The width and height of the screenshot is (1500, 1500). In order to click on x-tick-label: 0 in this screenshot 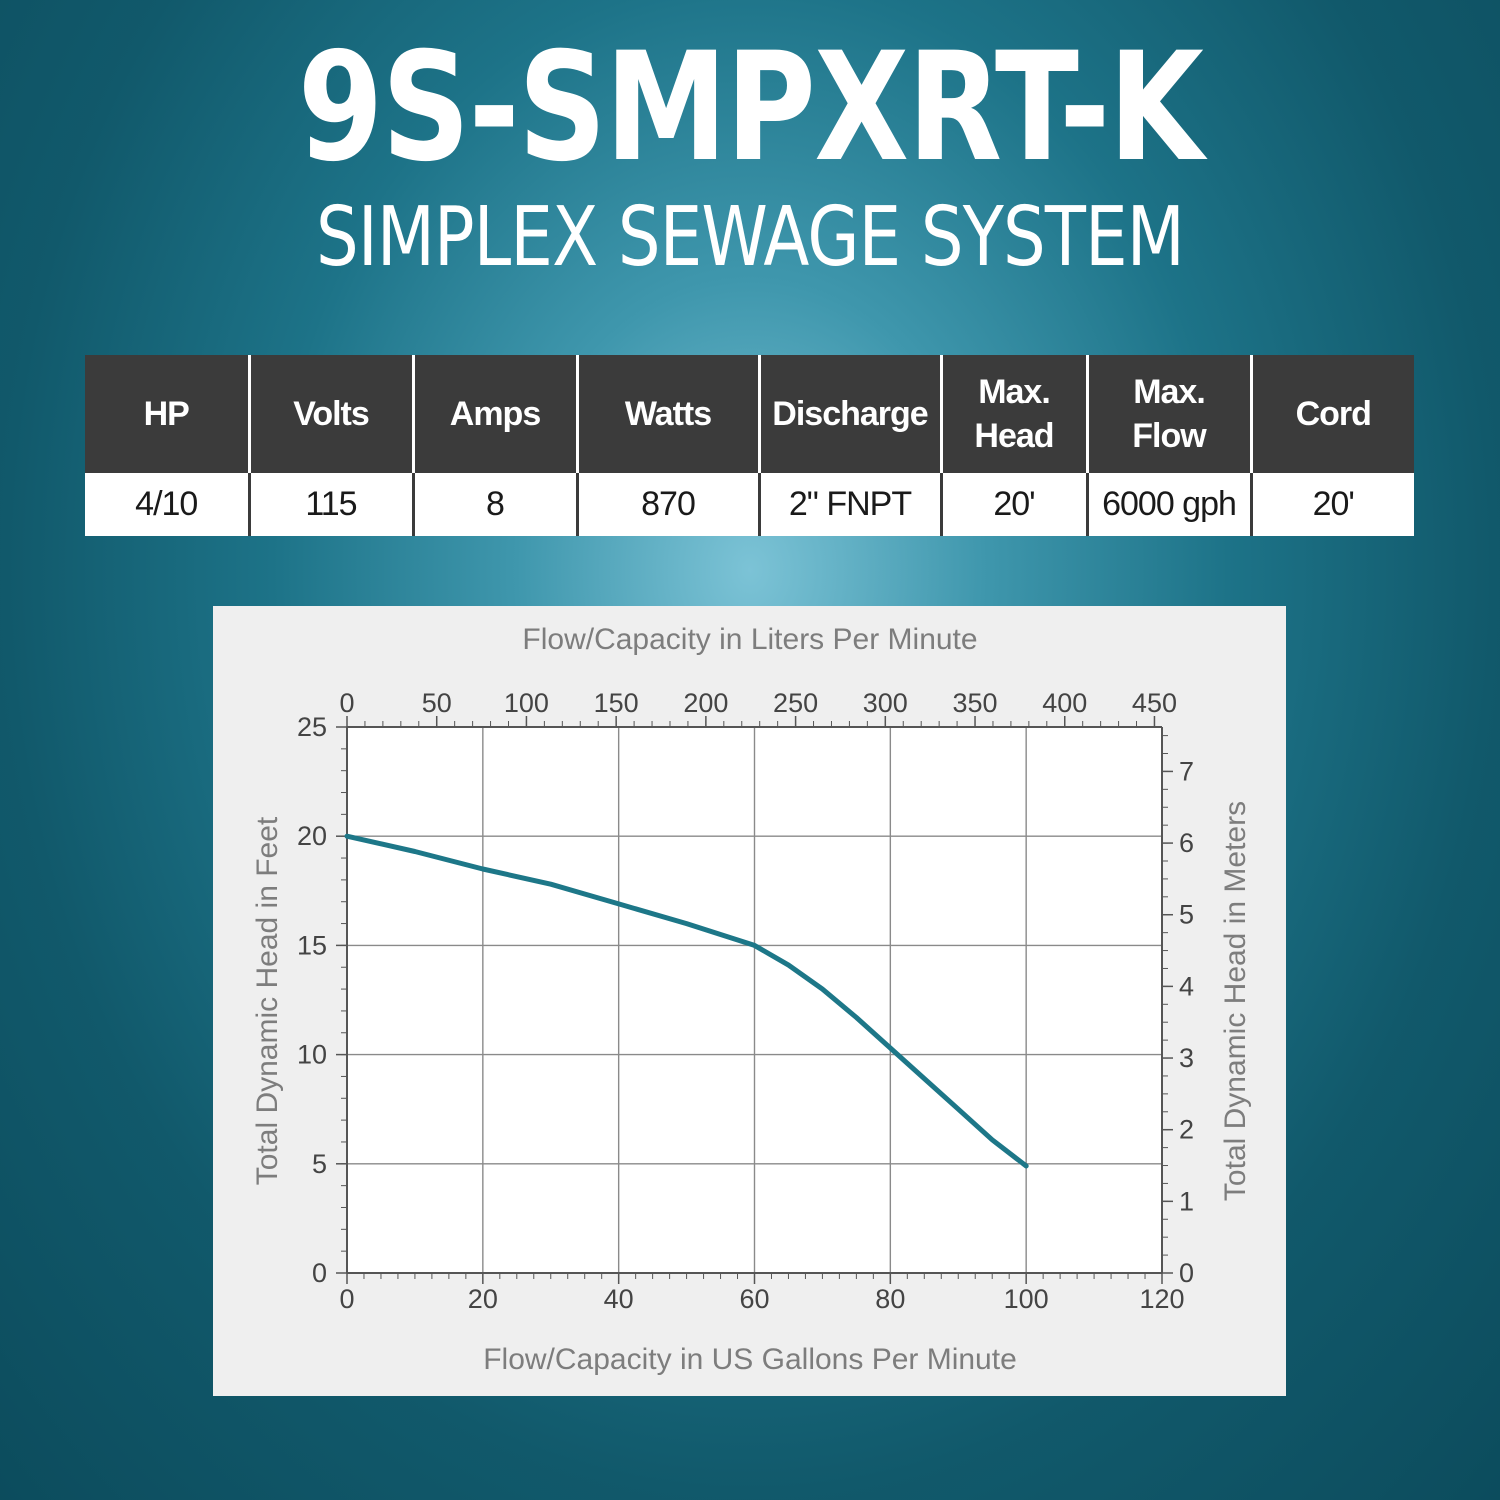, I will do `click(346, 1299)`.